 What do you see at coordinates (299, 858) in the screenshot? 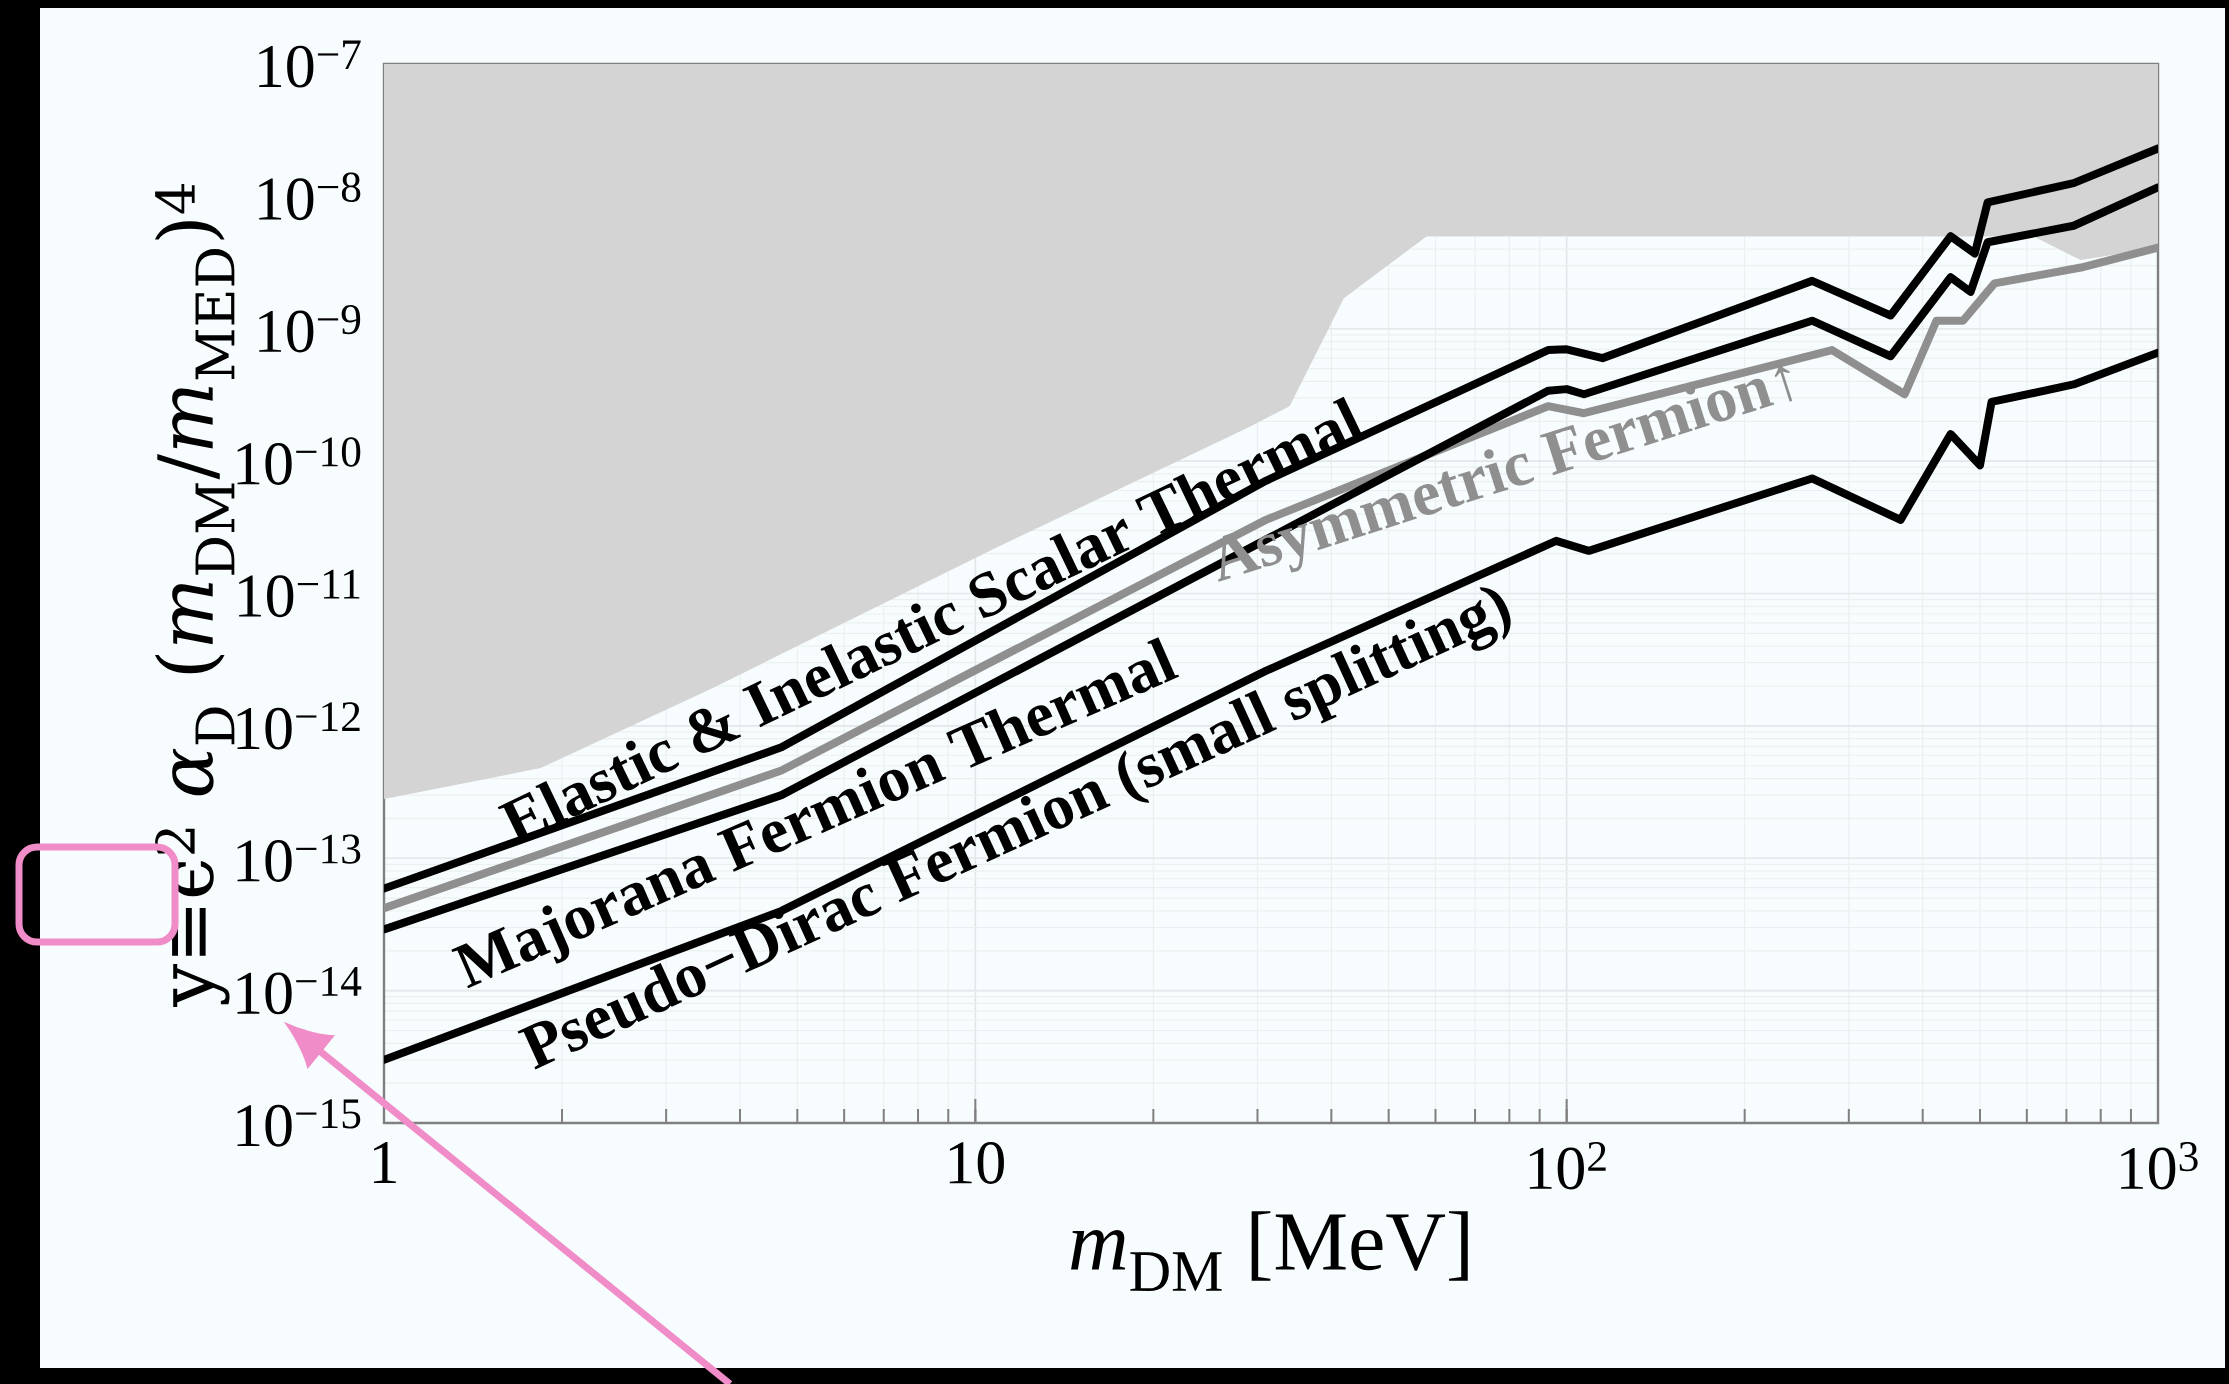
I see `y-tick-label: 10$^{−13}$` at bounding box center [299, 858].